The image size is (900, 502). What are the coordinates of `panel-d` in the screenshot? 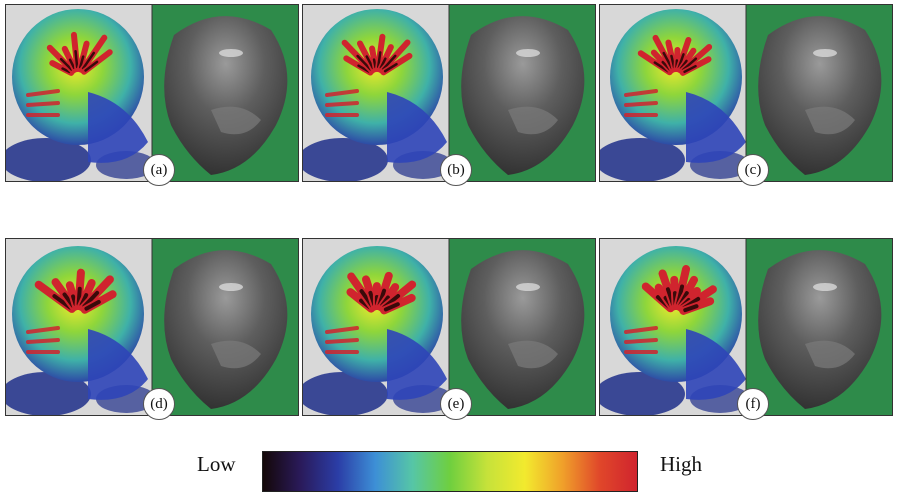 It's located at (152, 327).